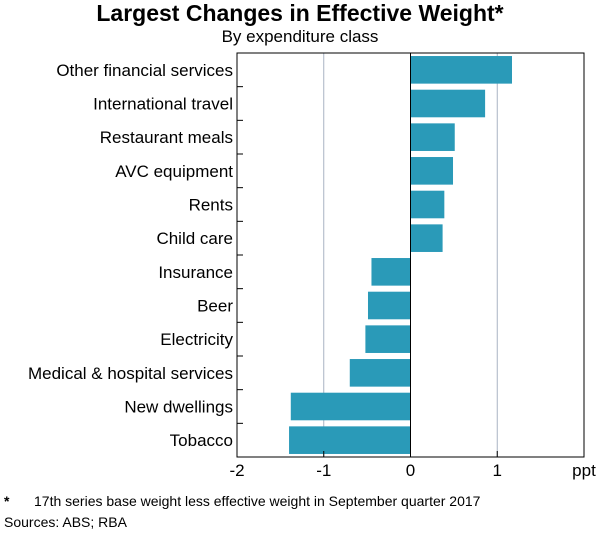 The width and height of the screenshot is (600, 535). What do you see at coordinates (166, 137) in the screenshot?
I see `category-label: Restaurant meals` at bounding box center [166, 137].